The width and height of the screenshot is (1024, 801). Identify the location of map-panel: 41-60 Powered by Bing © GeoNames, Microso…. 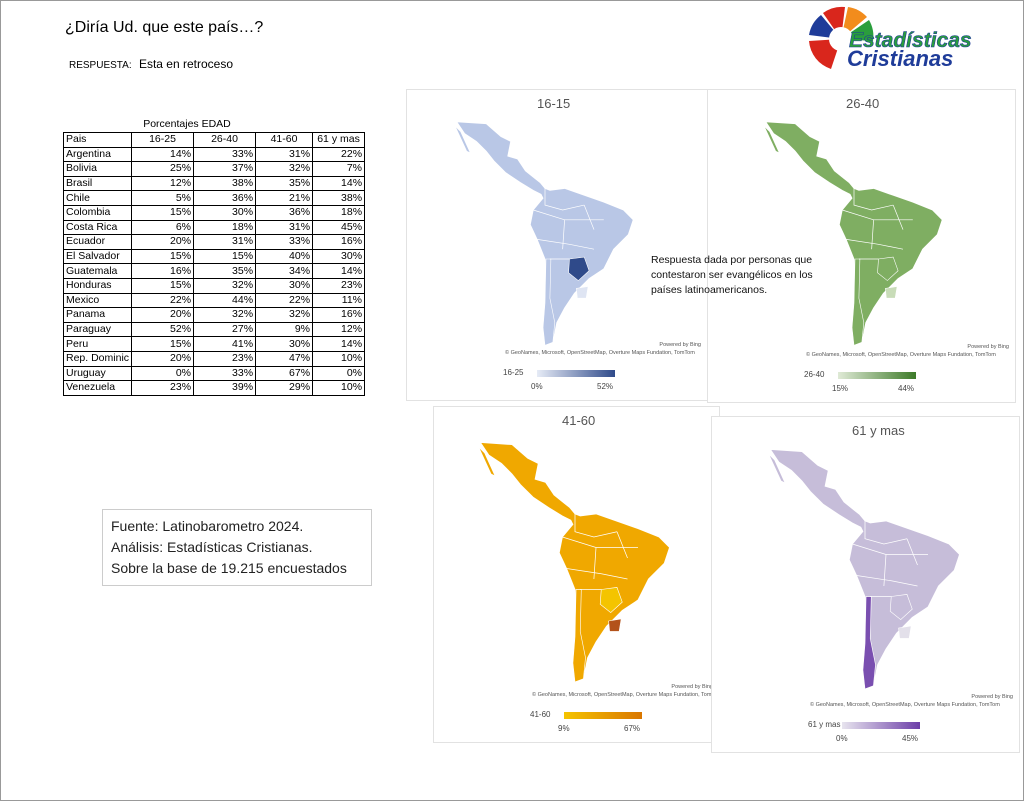
(576, 574).